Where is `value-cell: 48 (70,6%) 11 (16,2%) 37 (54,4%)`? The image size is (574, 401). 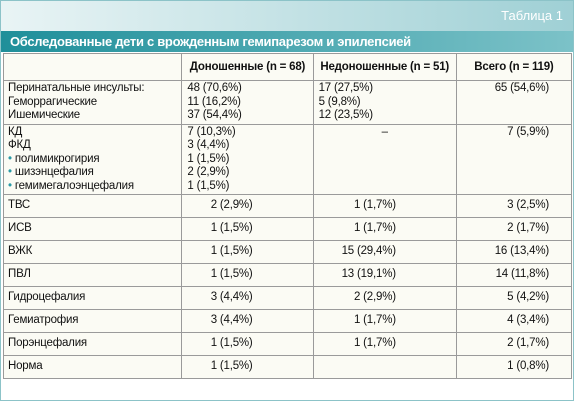
value-cell: 48 (70,6%) 11 (16,2%) 37 (54,4%) is located at coordinates (247, 102).